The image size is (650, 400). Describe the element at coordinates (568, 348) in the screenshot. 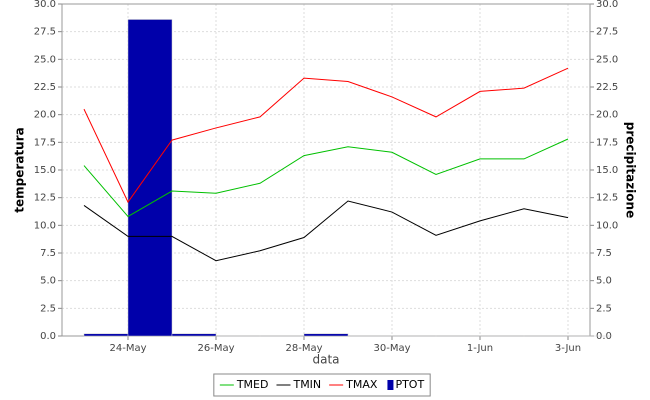

I see `x-tick-label: 3-Jun` at that location.